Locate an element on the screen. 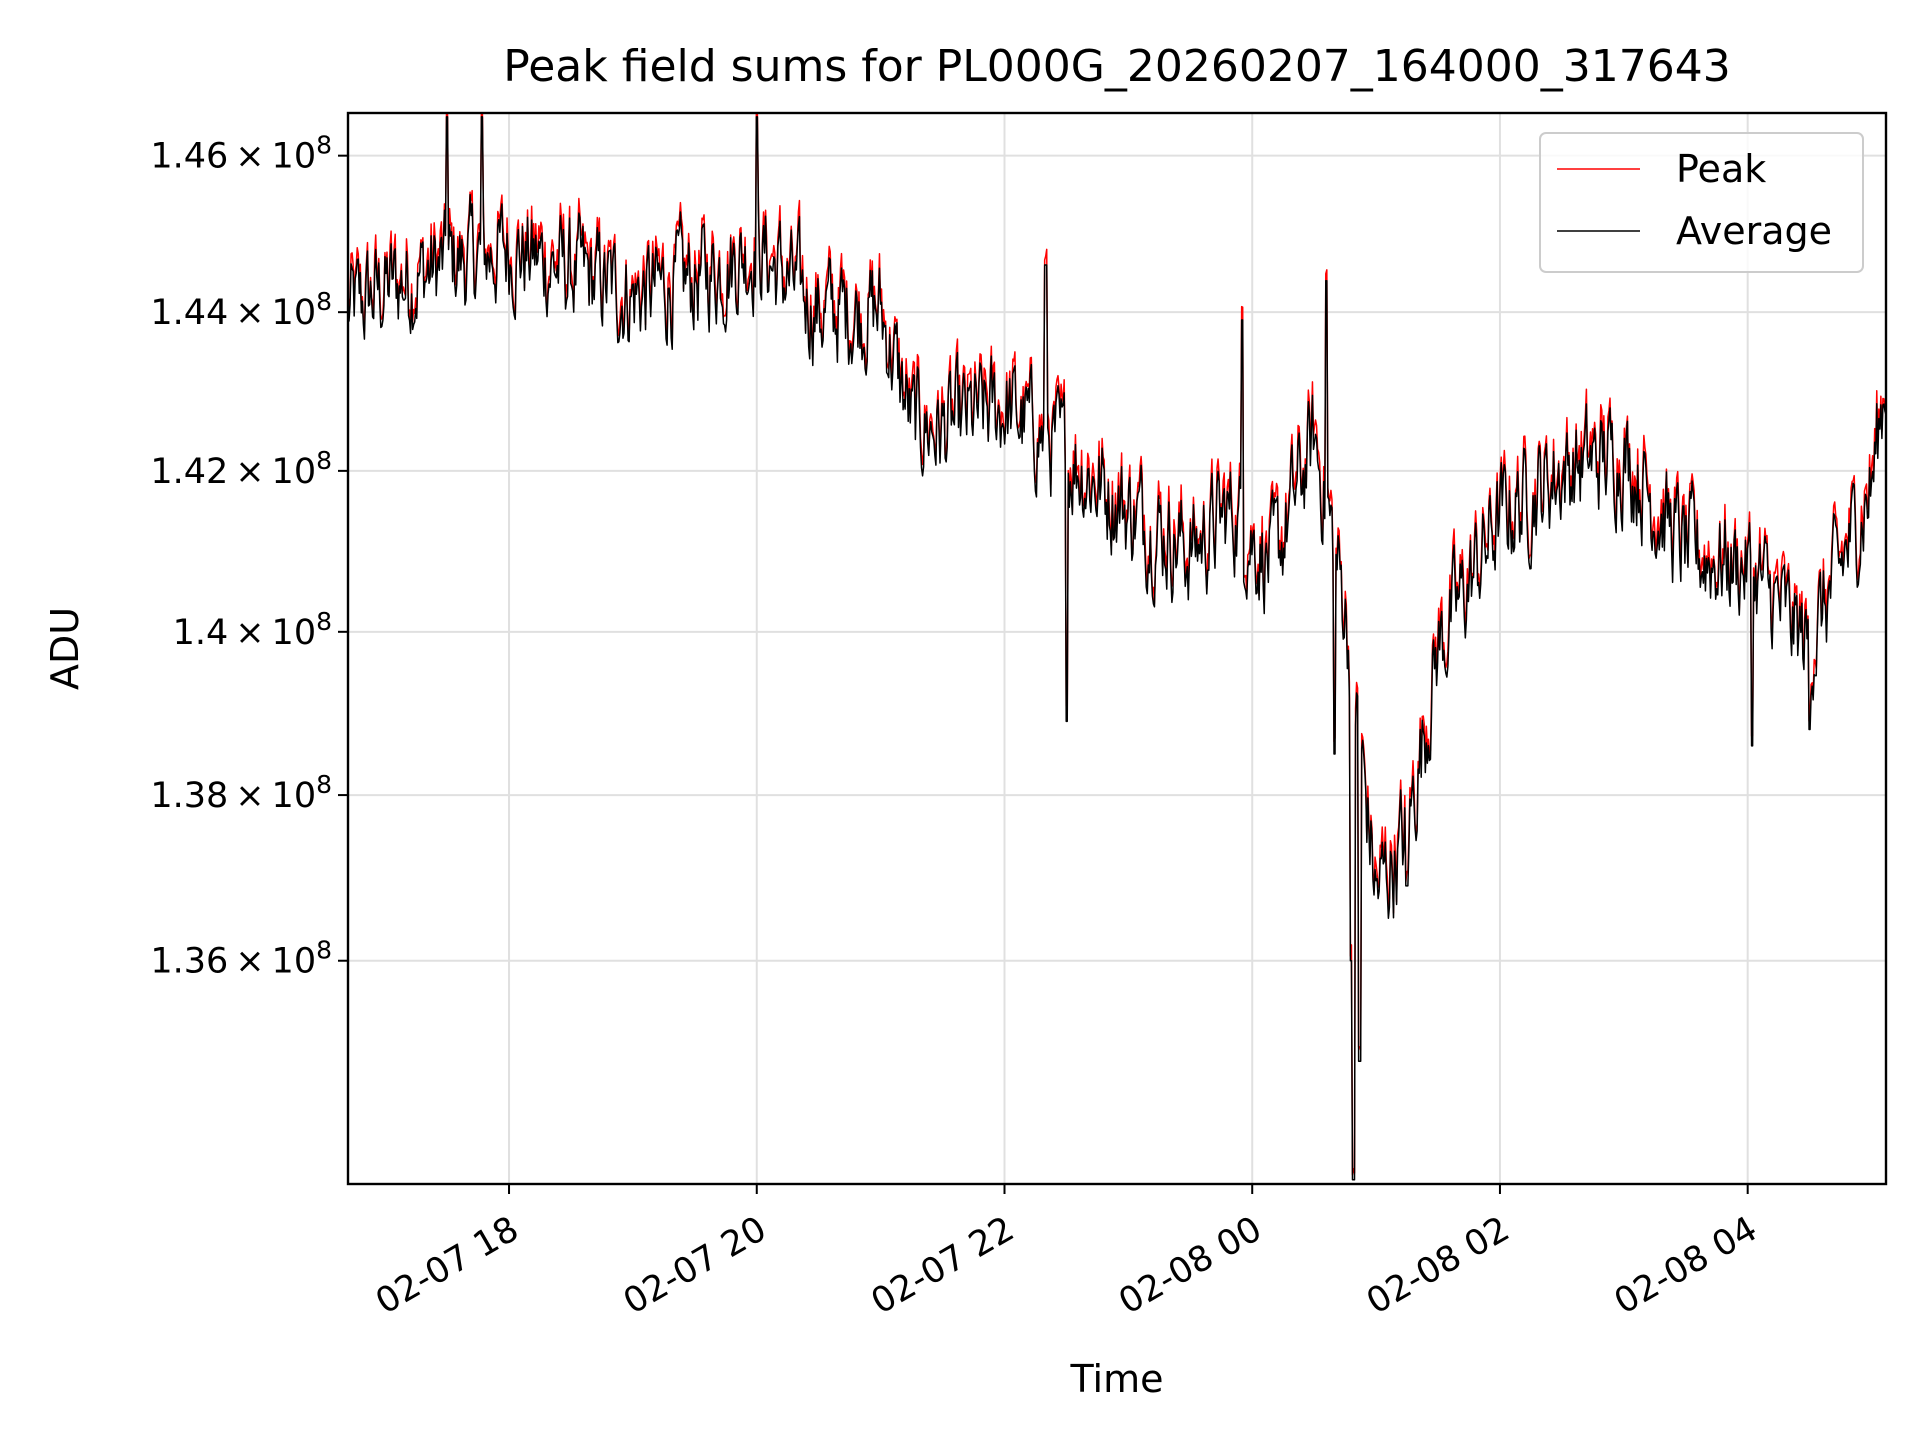 The width and height of the screenshot is (1920, 1440). y-tick-label: 1.4 × 108 is located at coordinates (252, 630).